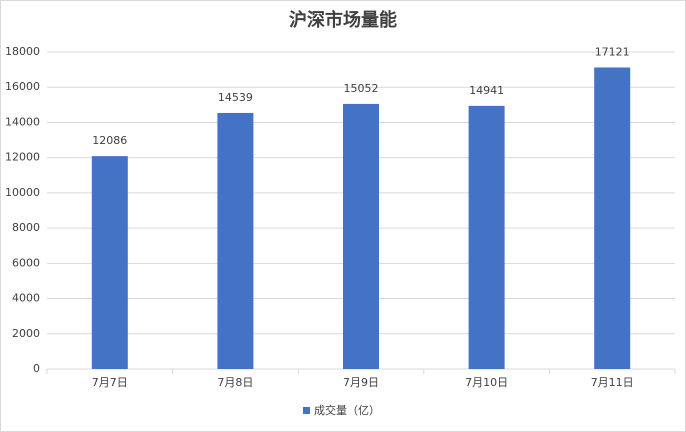 This screenshot has width=686, height=432. I want to click on legend-swatch, so click(306, 410).